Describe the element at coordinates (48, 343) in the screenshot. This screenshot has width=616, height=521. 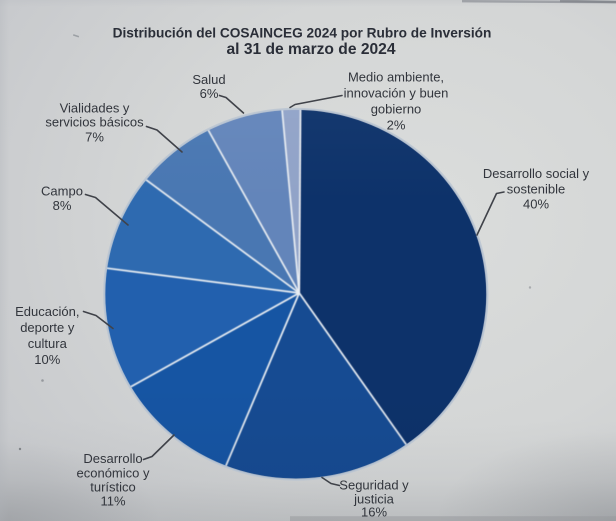
I see `svg-text: cultura` at that location.